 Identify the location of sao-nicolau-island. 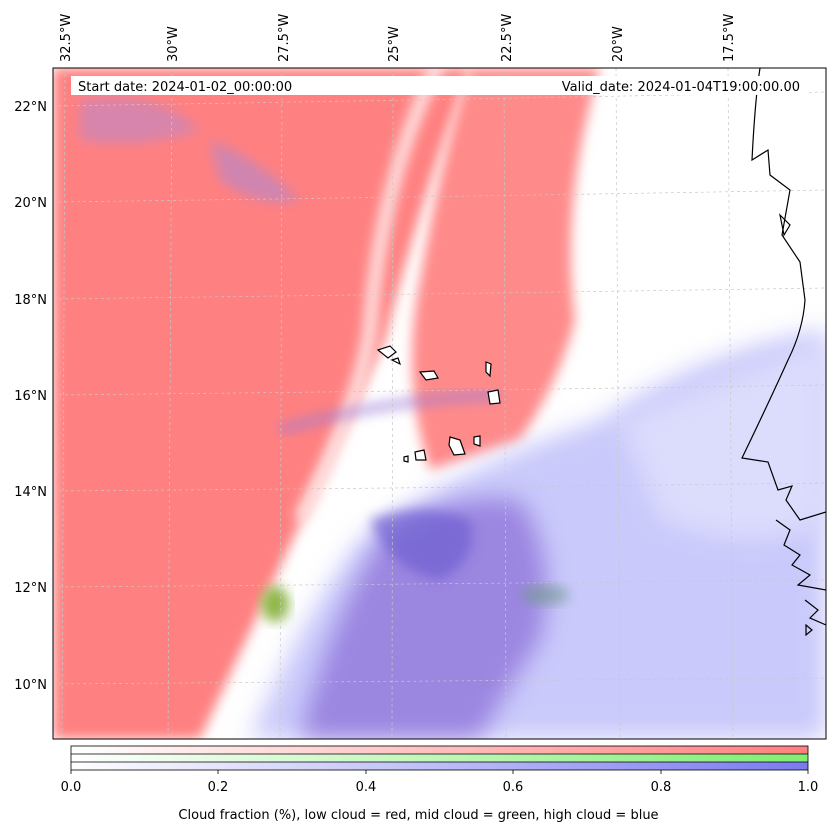
(428, 375).